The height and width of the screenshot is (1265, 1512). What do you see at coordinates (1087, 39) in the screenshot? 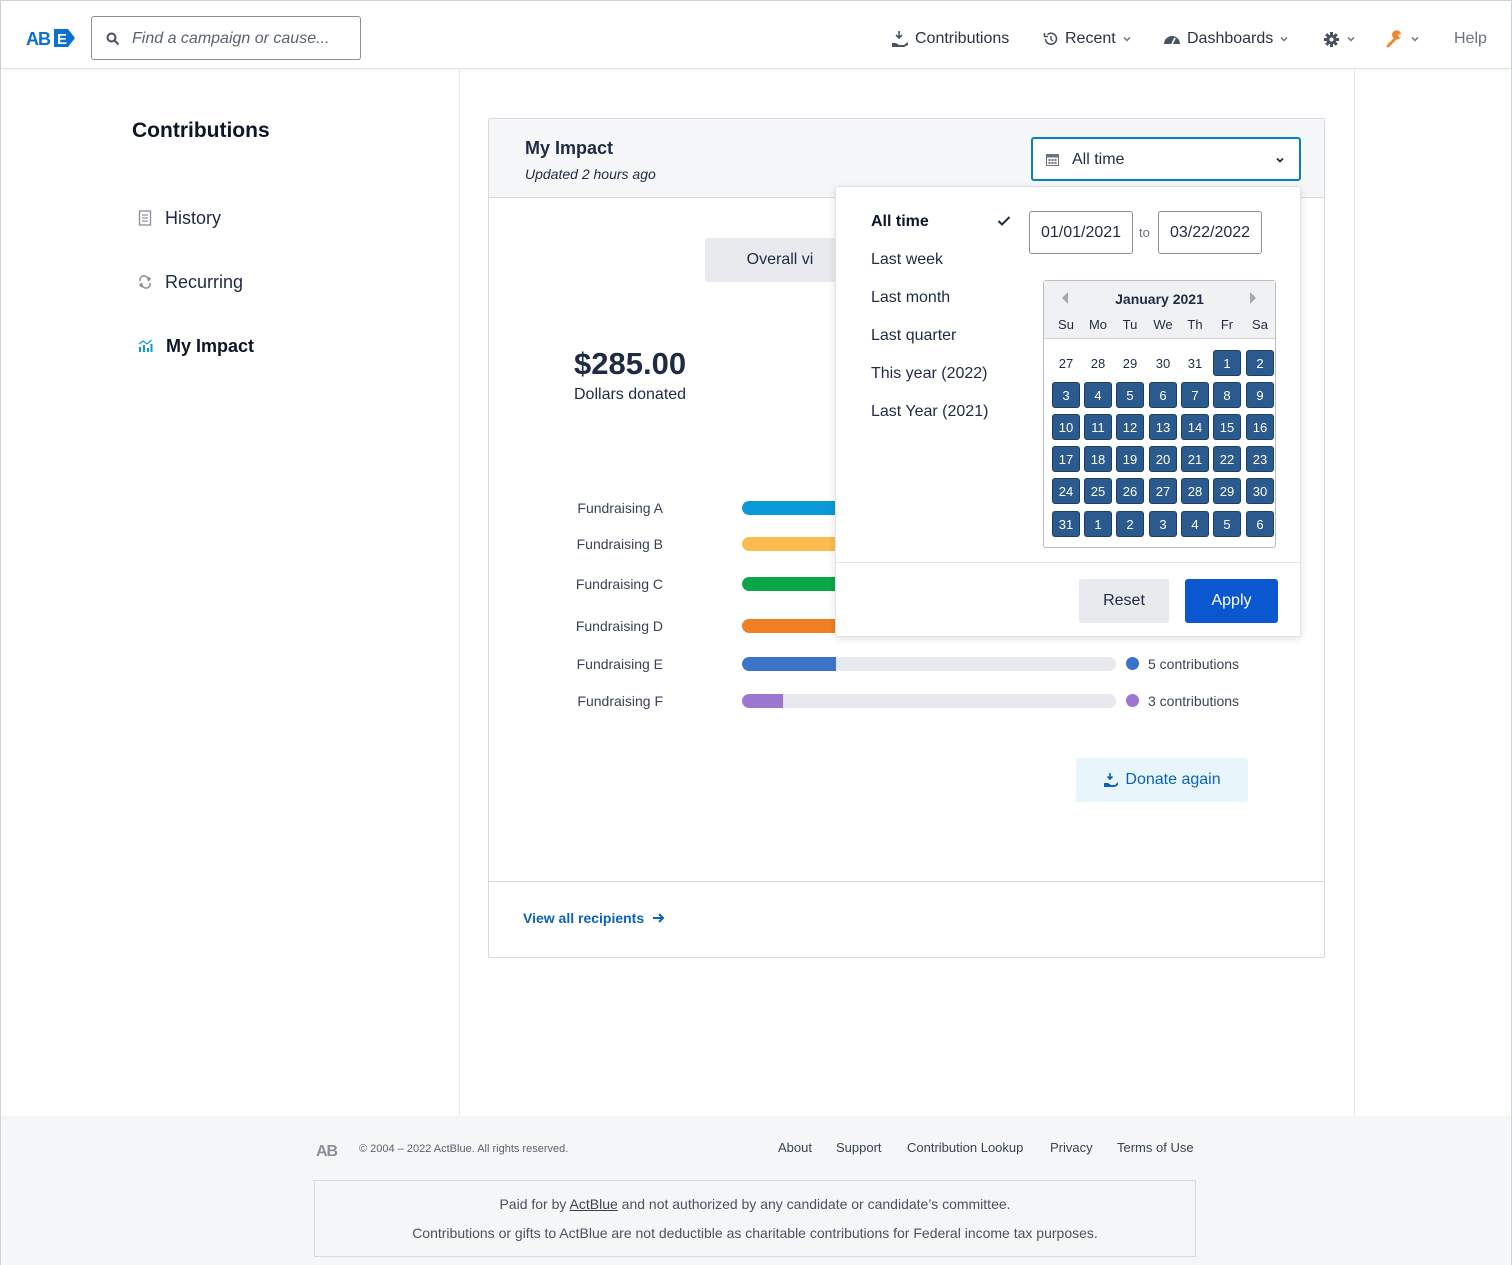
I see `nav-recent: Recent` at bounding box center [1087, 39].